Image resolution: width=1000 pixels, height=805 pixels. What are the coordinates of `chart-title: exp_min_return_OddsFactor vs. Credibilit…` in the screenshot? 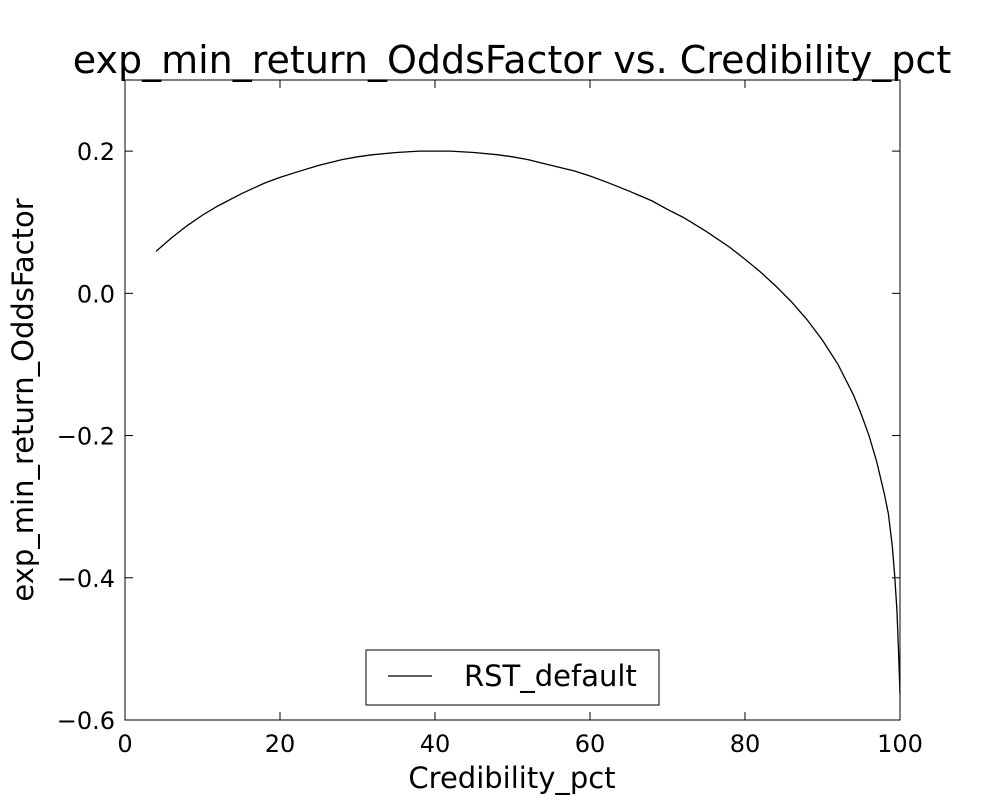 It's located at (512, 60).